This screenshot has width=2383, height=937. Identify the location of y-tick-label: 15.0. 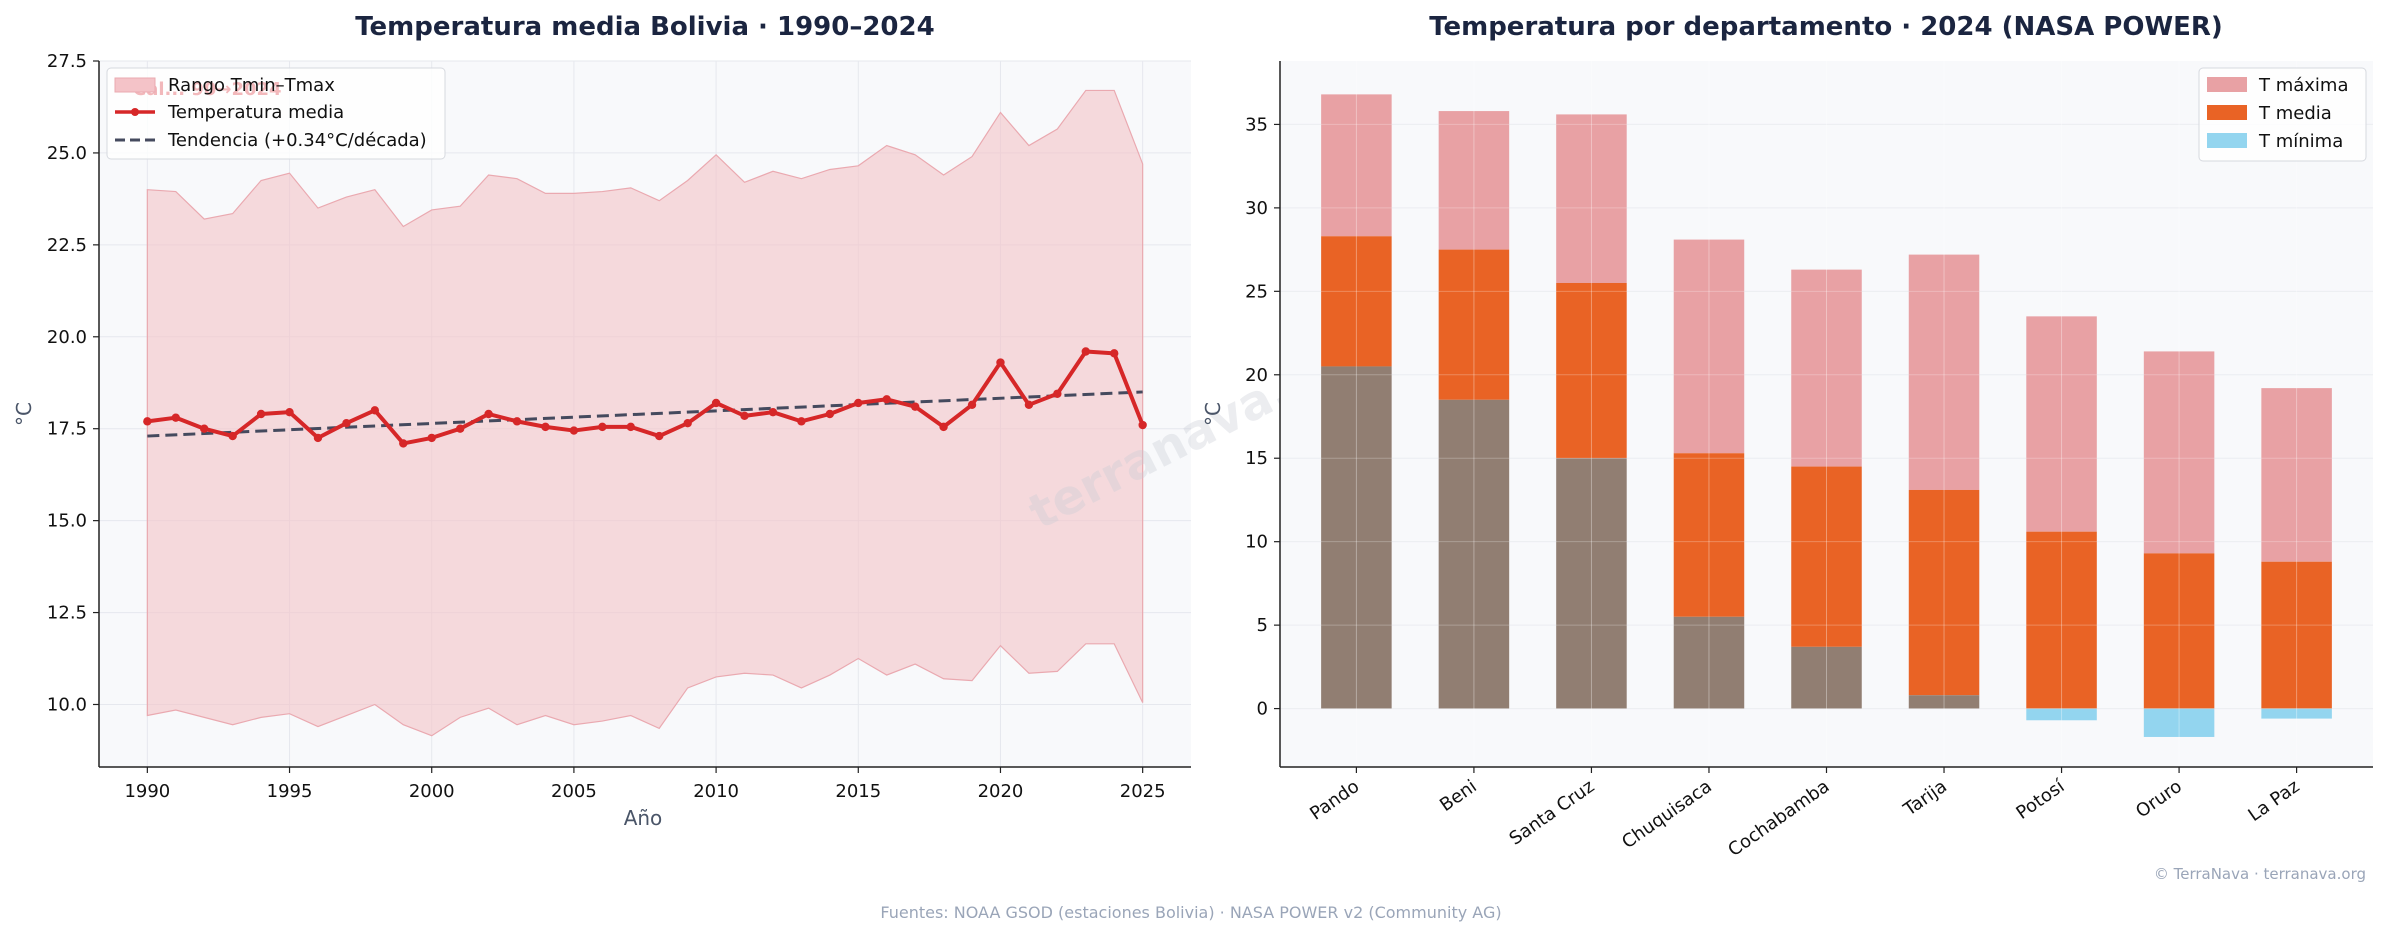
(67, 521).